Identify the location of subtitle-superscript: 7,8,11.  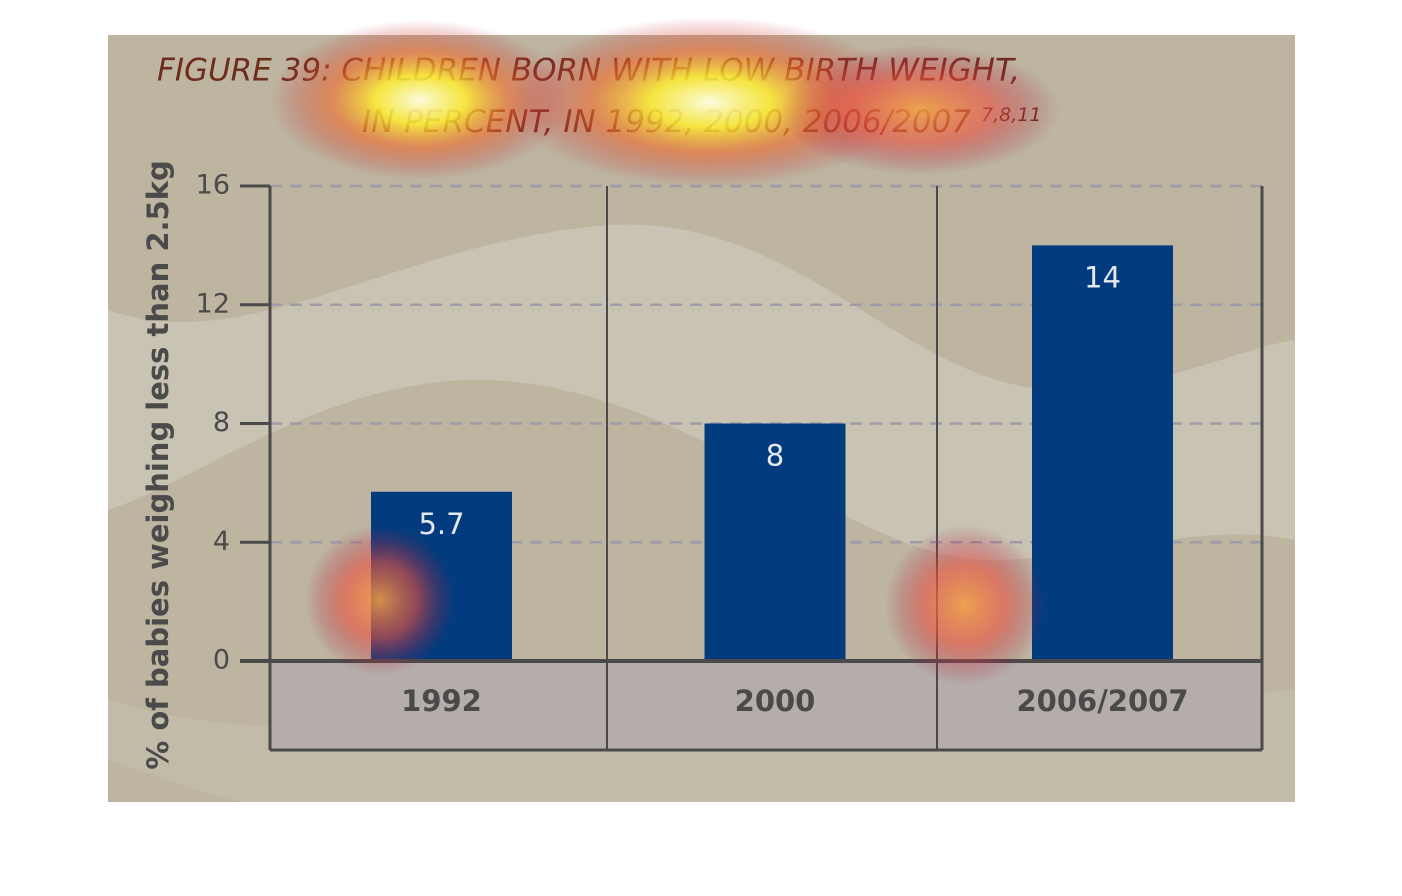
(1011, 115).